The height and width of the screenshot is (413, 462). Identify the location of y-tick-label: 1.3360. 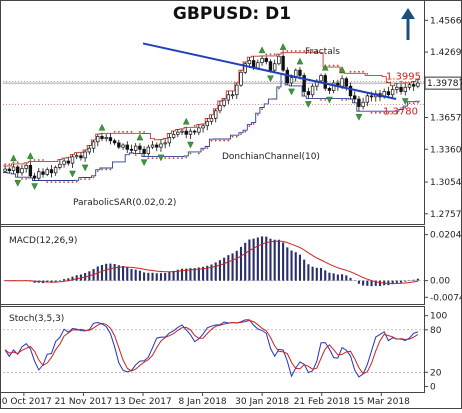
(446, 150).